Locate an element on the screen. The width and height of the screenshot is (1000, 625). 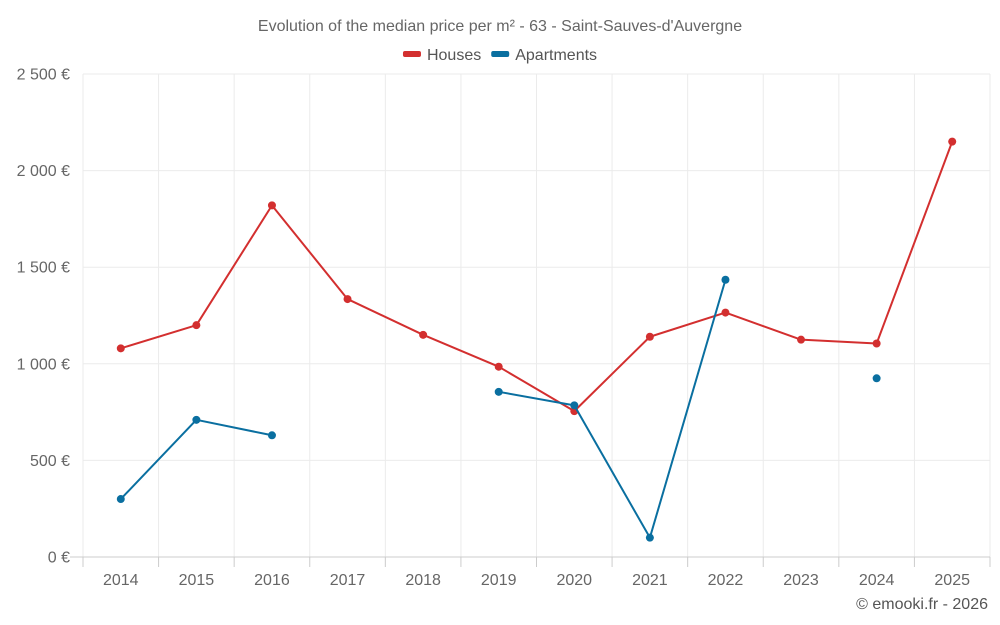
y-tick-label: 1 500 € is located at coordinates (43, 268).